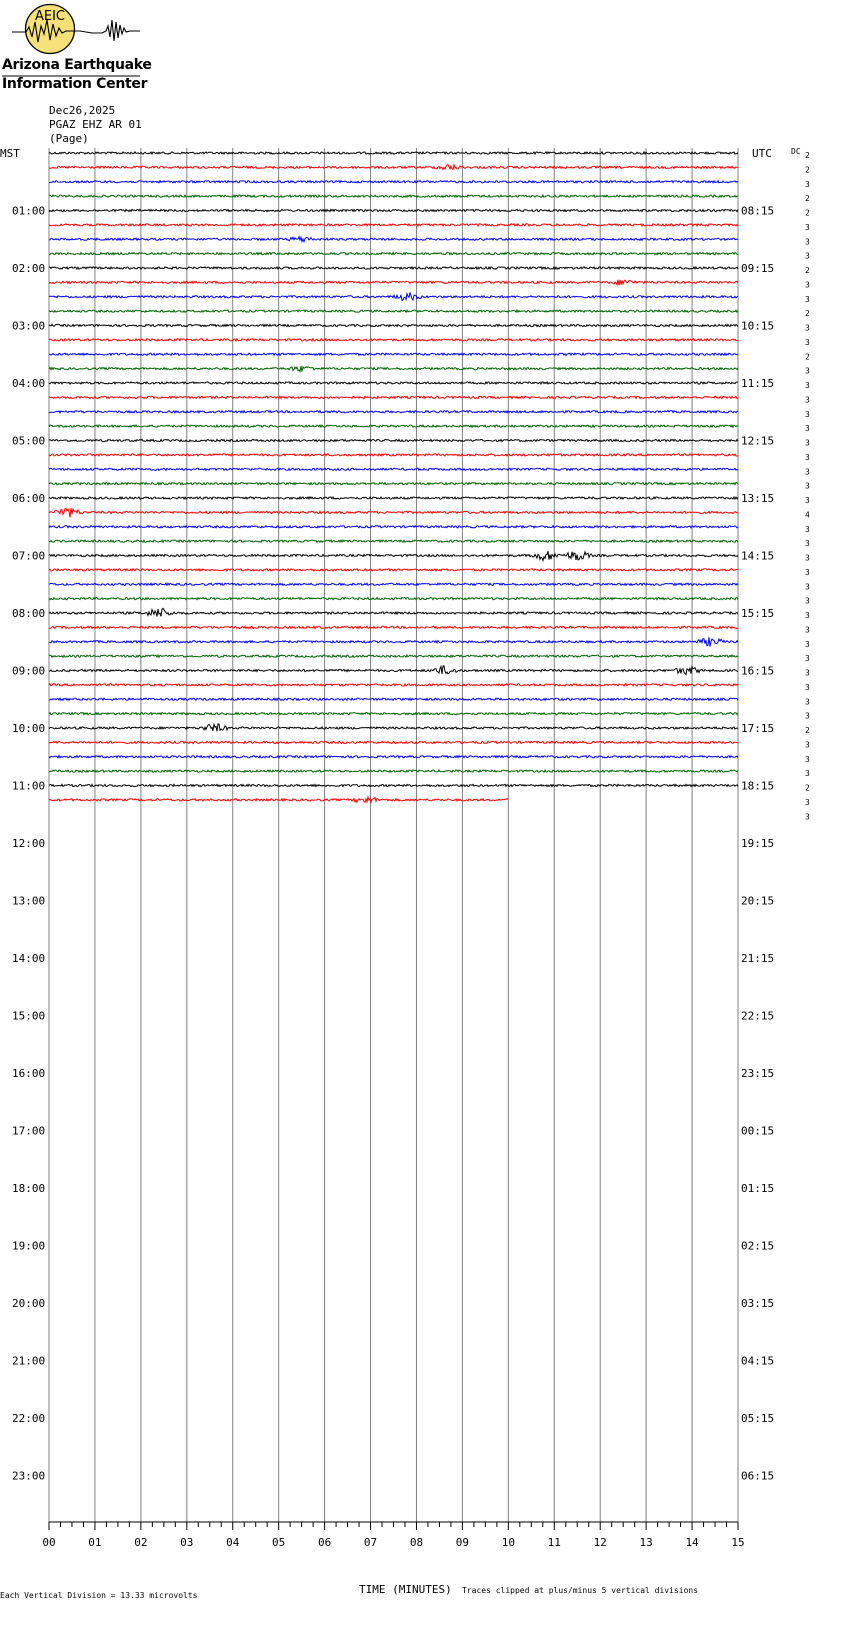 The height and width of the screenshot is (1637, 850). What do you see at coordinates (28, 211) in the screenshot?
I see `mst-hour-label: 01:00` at bounding box center [28, 211].